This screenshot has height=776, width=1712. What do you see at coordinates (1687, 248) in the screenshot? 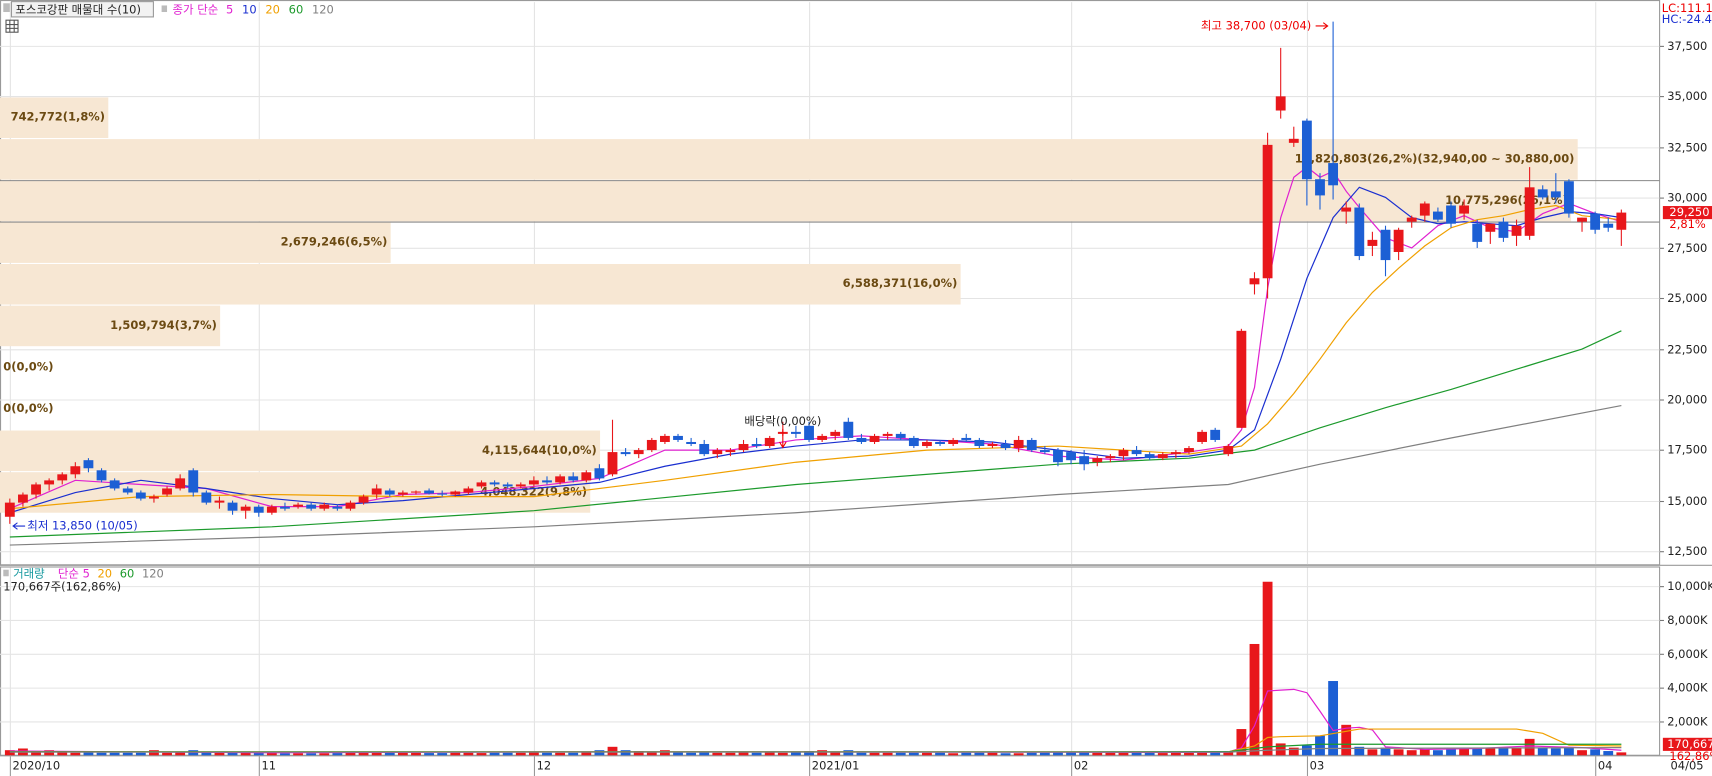
I see `y-tick-label: 27,500` at bounding box center [1687, 248].